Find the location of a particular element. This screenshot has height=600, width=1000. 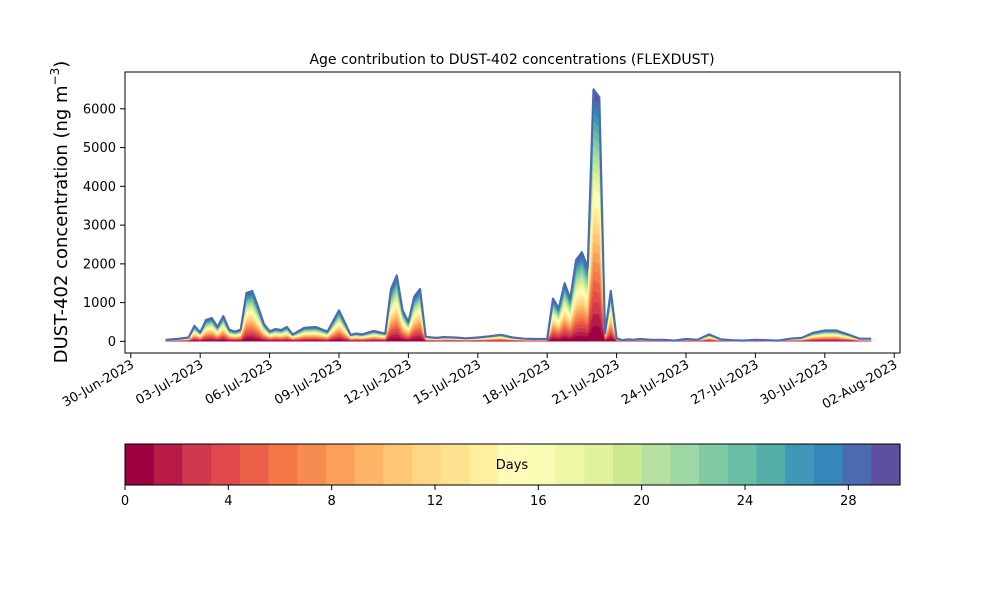

y-axis-label: DUST-402 concentration (ng m−3) is located at coordinates (60, 212).